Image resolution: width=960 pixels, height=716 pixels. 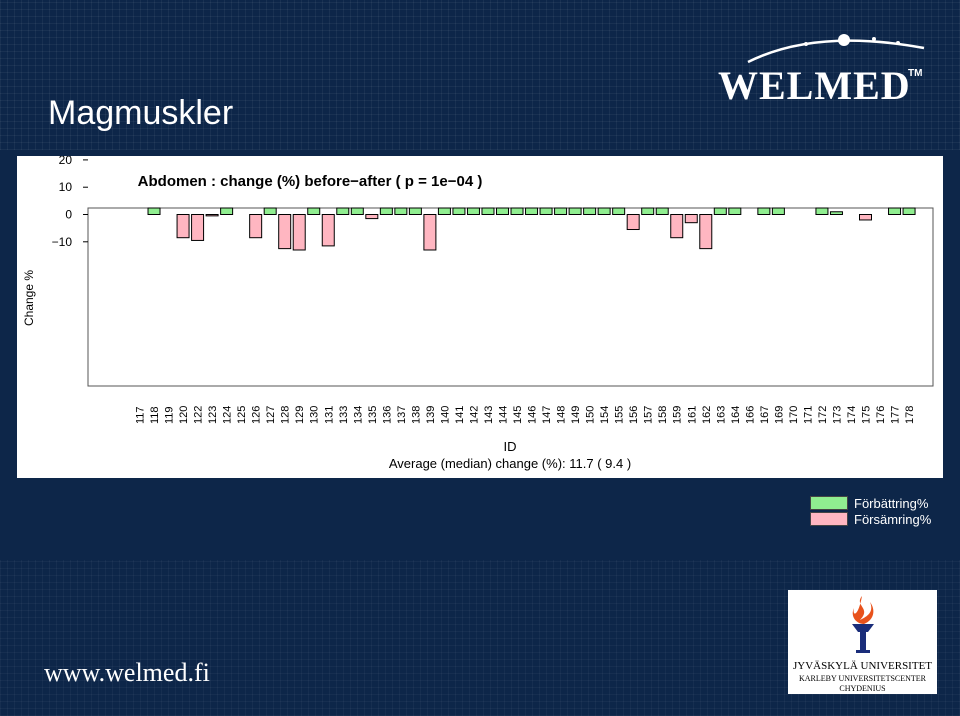 I want to click on x-tick-label: 131, so click(x=329, y=415).